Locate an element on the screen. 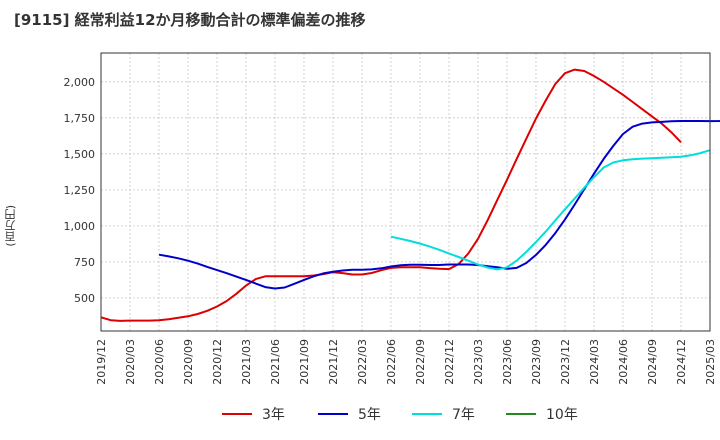  x-tick-label: 2022/06 is located at coordinates (391, 362).